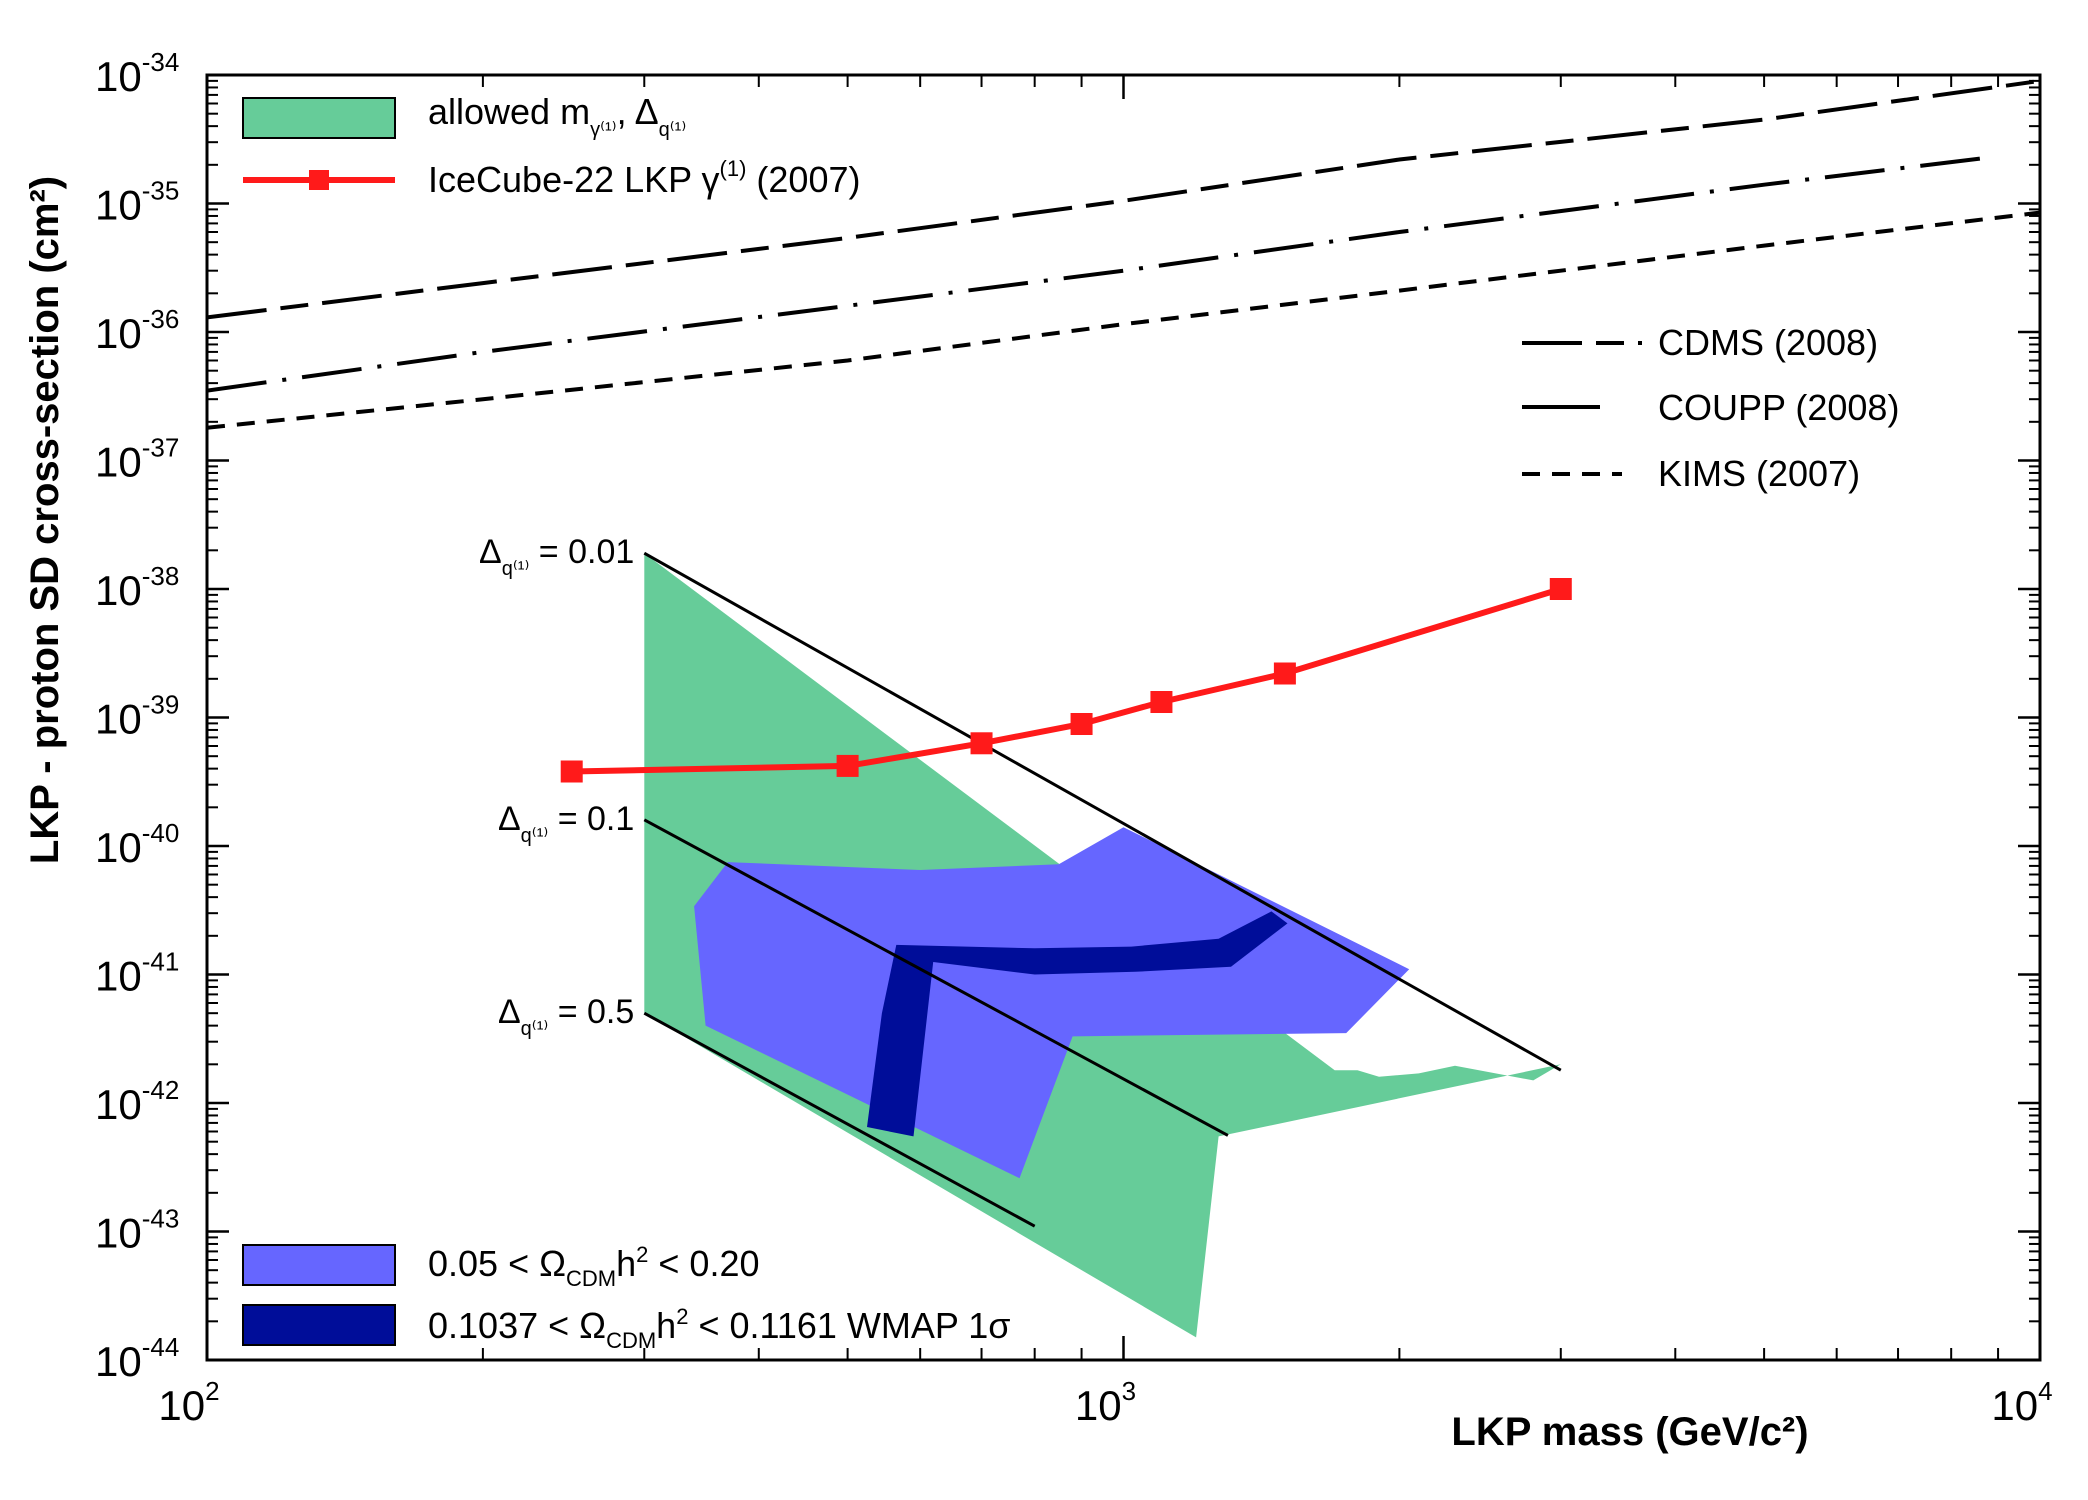 The image size is (2088, 1500). What do you see at coordinates (1105, 1402) in the screenshot?
I see `x-tick-label: 10³` at bounding box center [1105, 1402].